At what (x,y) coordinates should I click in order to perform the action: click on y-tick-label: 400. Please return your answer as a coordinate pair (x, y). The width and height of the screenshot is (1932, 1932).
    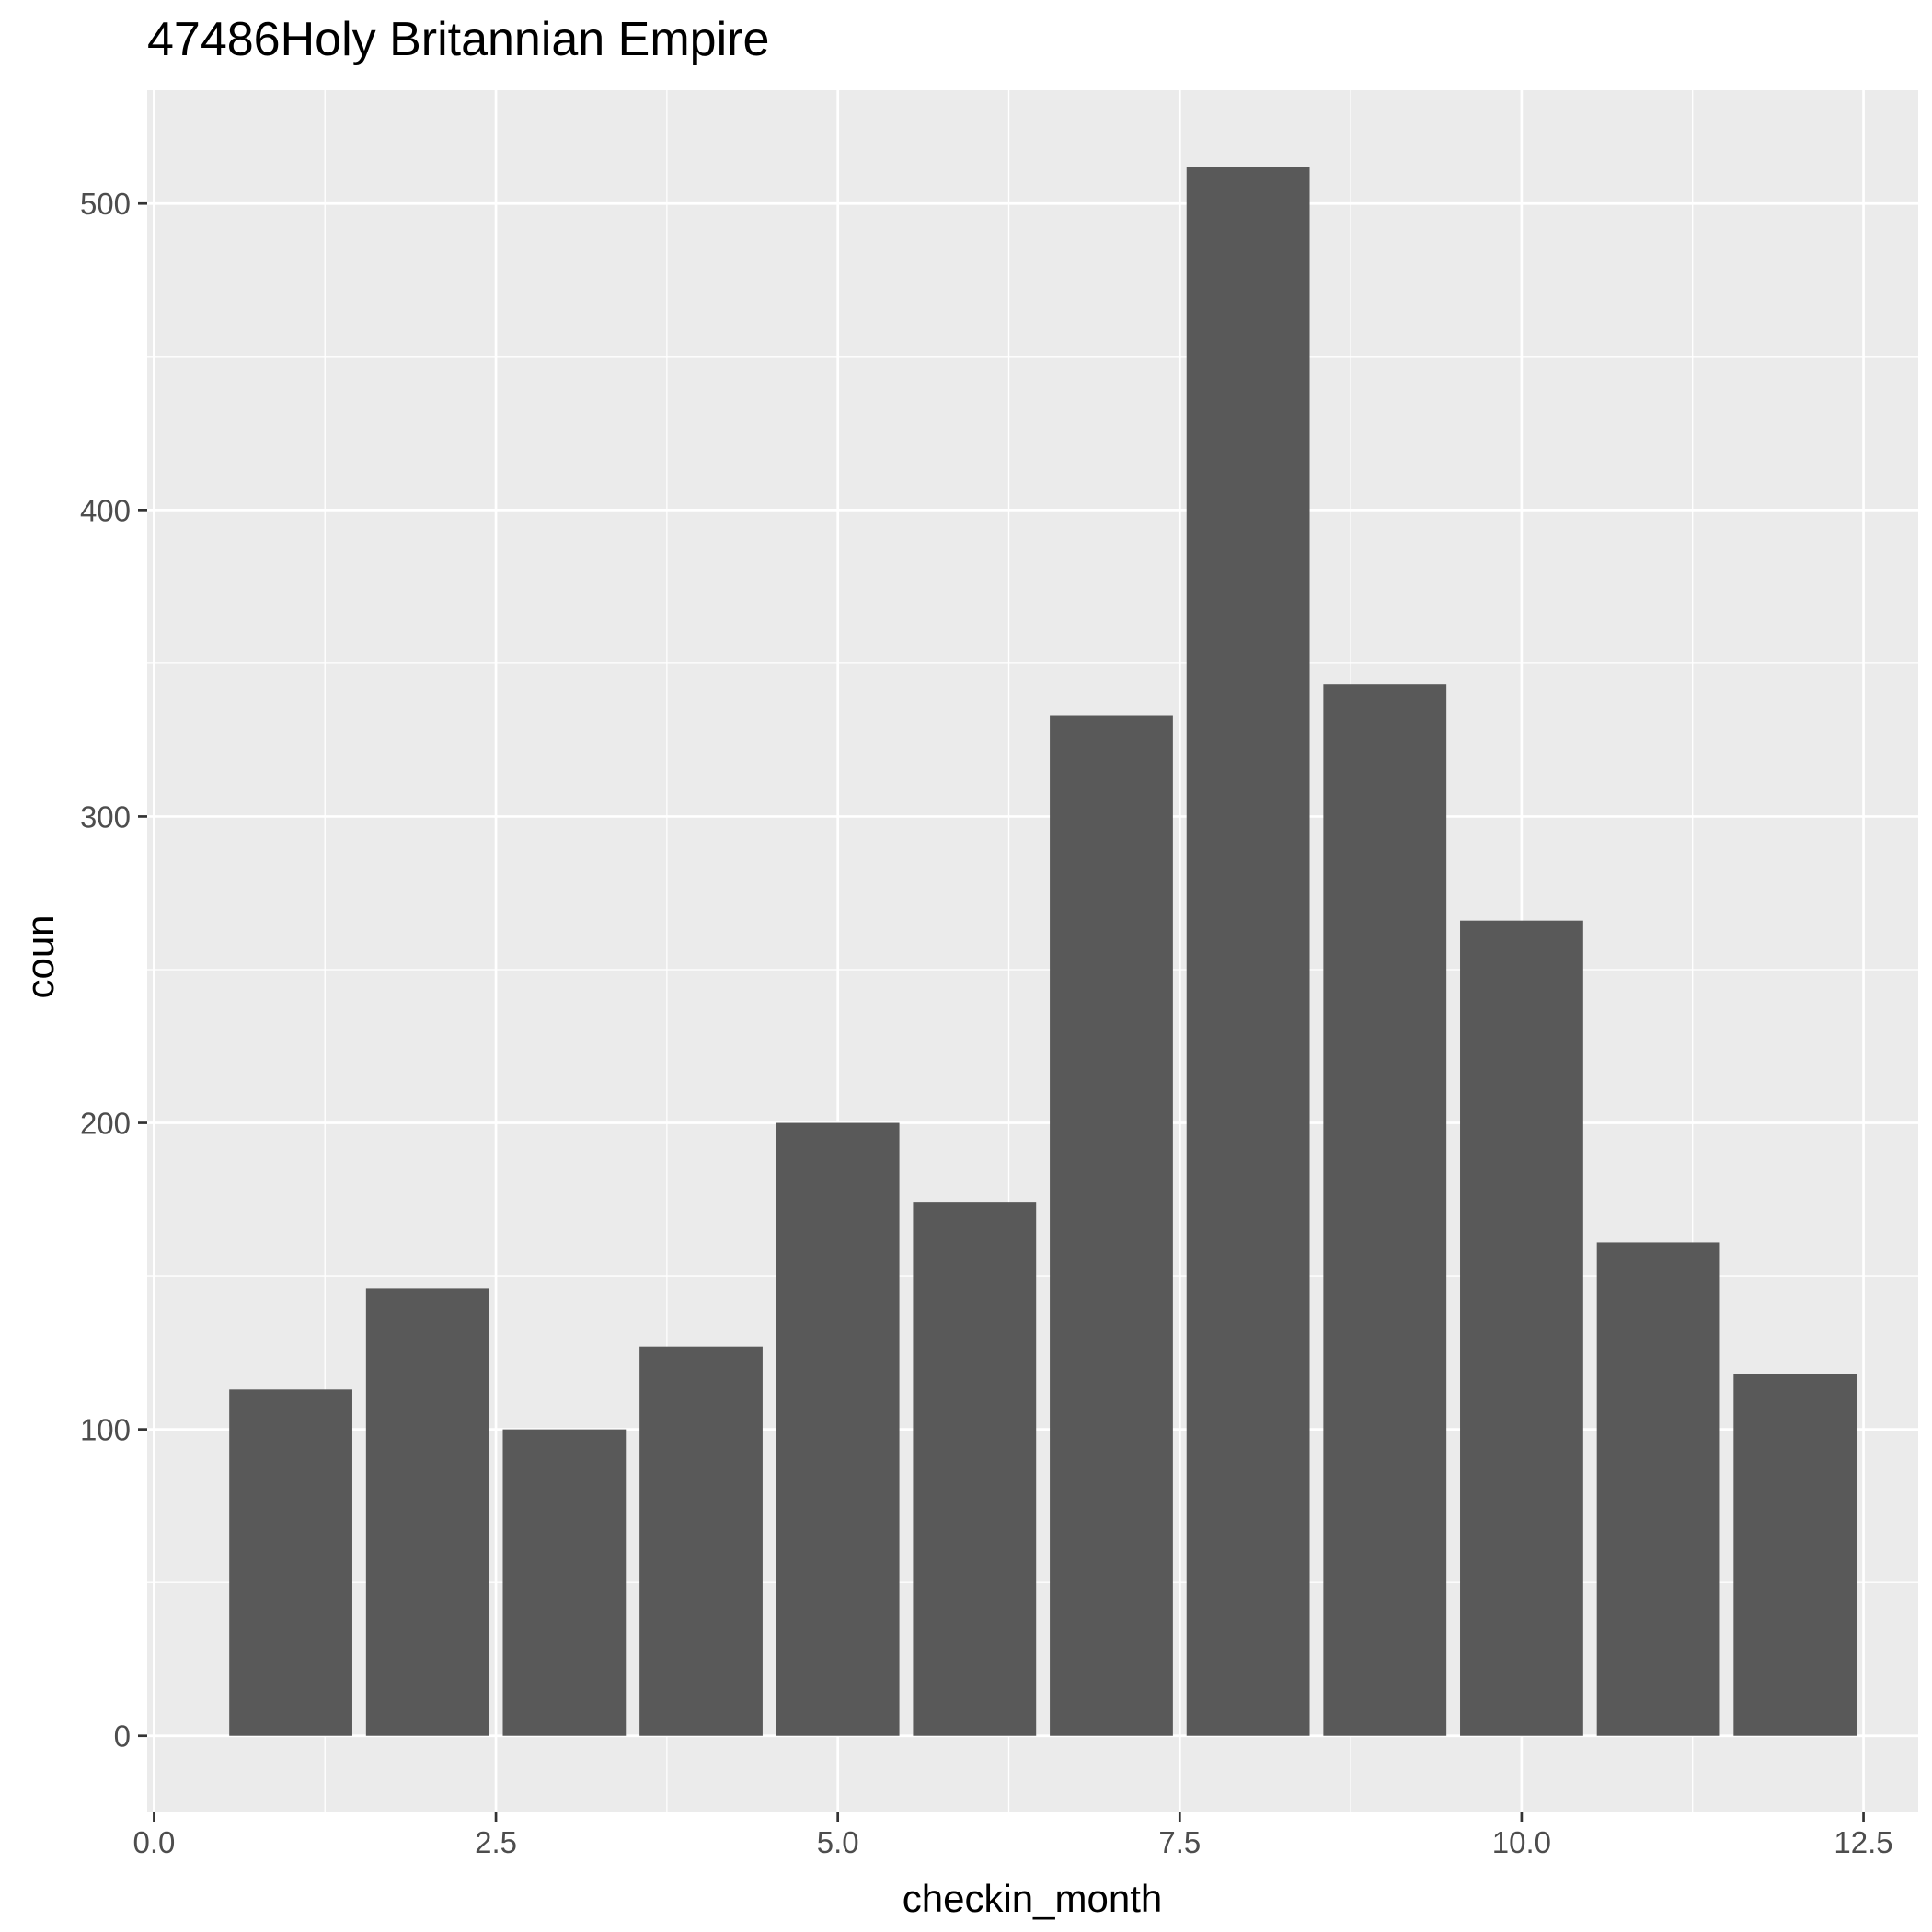
    Looking at the image, I should click on (105, 510).